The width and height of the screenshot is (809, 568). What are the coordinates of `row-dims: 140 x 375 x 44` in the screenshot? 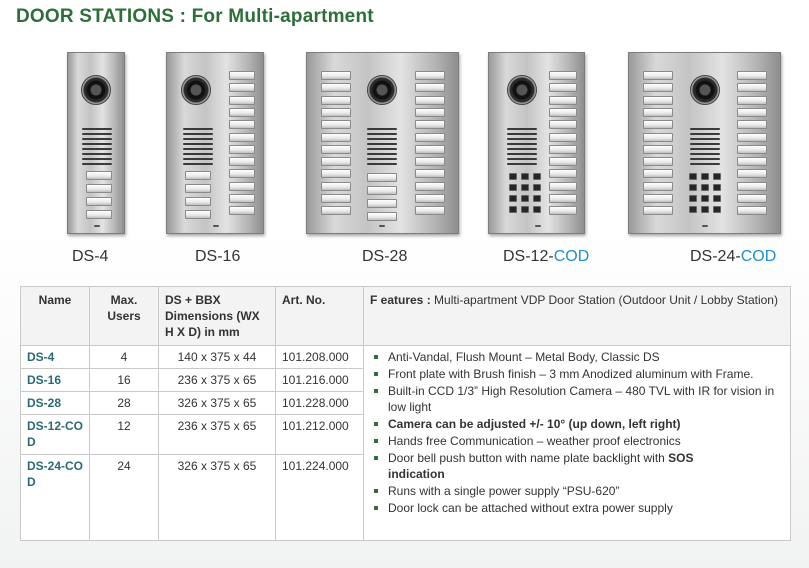 It's located at (217, 357).